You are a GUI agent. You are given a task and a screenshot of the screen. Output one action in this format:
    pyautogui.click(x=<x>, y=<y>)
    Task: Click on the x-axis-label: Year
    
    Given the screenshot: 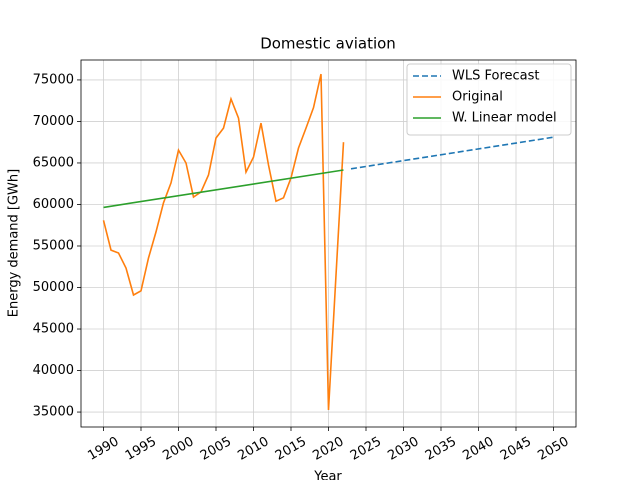 What is the action you would take?
    pyautogui.click(x=327, y=475)
    